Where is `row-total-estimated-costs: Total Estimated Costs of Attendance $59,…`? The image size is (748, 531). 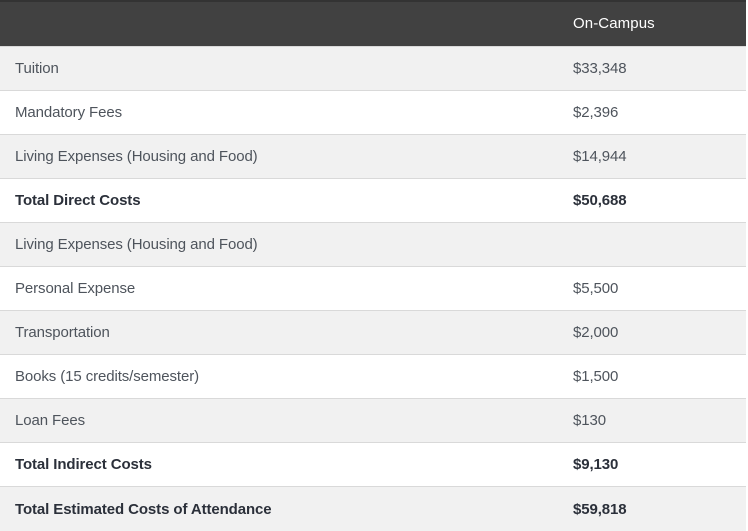
row-total-estimated-costs: Total Estimated Costs of Attendance $59,… is located at coordinates (373, 508).